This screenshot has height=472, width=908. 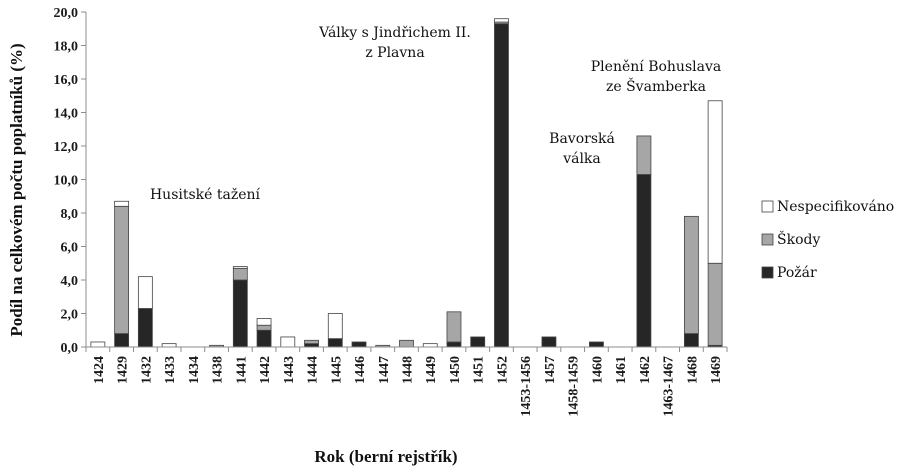 What do you see at coordinates (526, 386) in the screenshot?
I see `x-tick-label: 1453-1456` at bounding box center [526, 386].